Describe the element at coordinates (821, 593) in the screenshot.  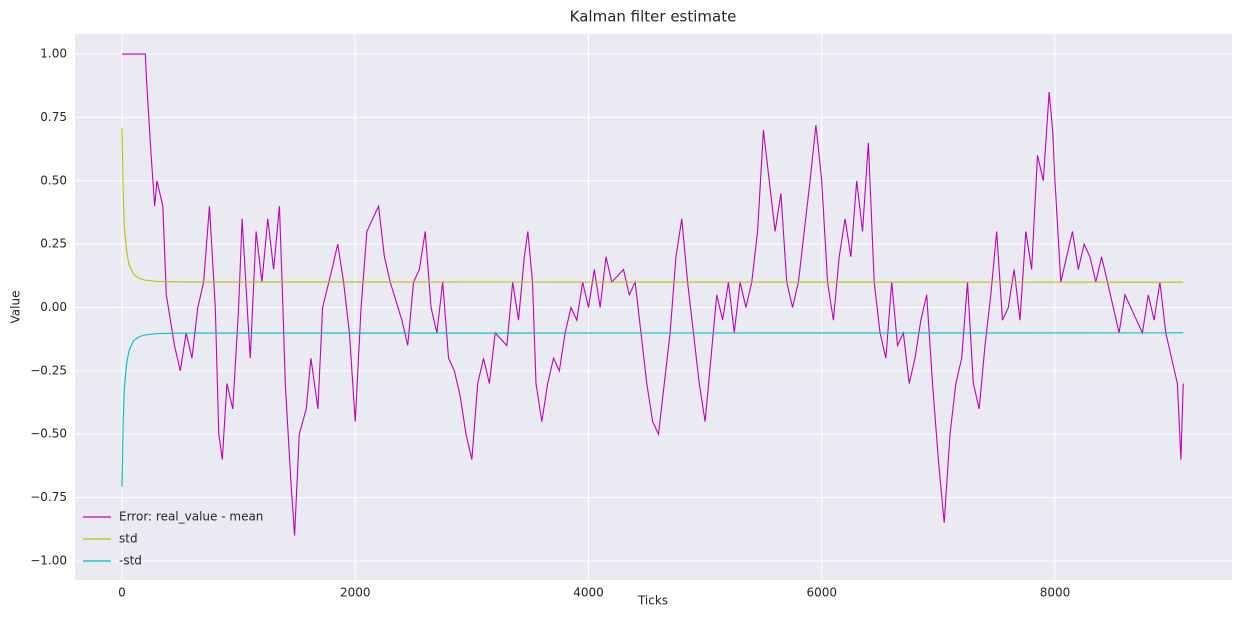
I see `x-tick-label: 6000` at that location.